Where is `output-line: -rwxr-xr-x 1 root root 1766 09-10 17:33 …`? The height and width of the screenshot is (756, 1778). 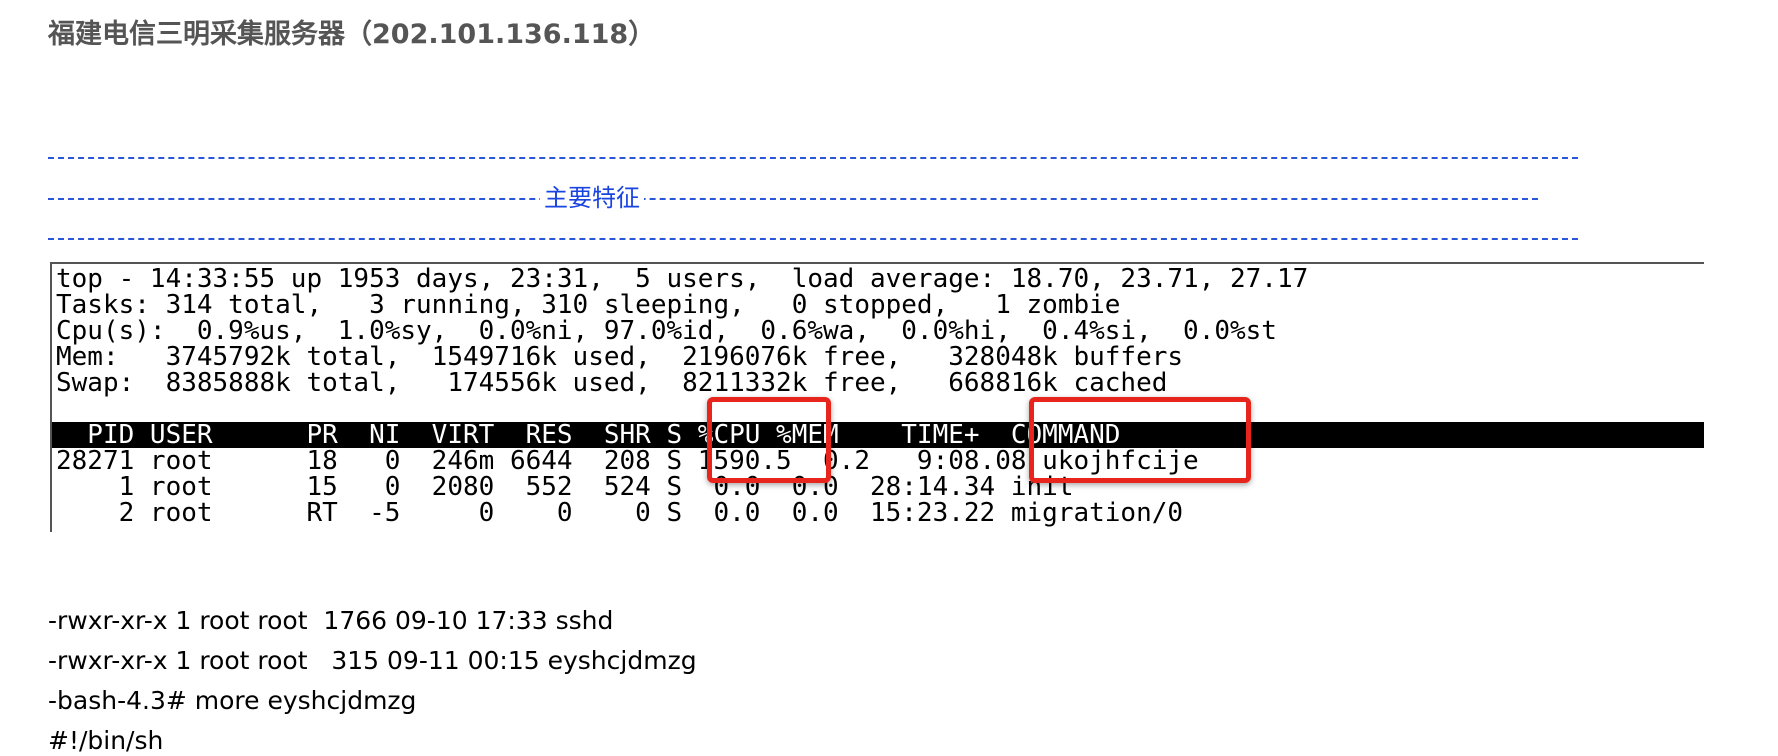
output-line: -rwxr-xr-x 1 root root 1766 09-10 17:33 … is located at coordinates (331, 620).